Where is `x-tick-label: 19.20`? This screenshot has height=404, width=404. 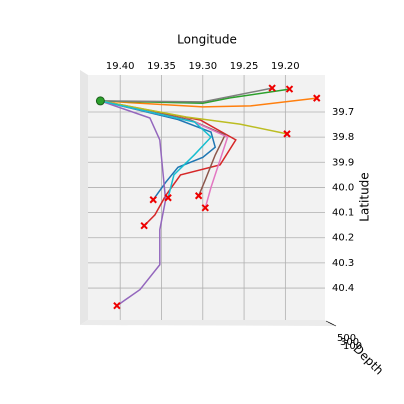
x-tick-label: 19.20 is located at coordinates (285, 66).